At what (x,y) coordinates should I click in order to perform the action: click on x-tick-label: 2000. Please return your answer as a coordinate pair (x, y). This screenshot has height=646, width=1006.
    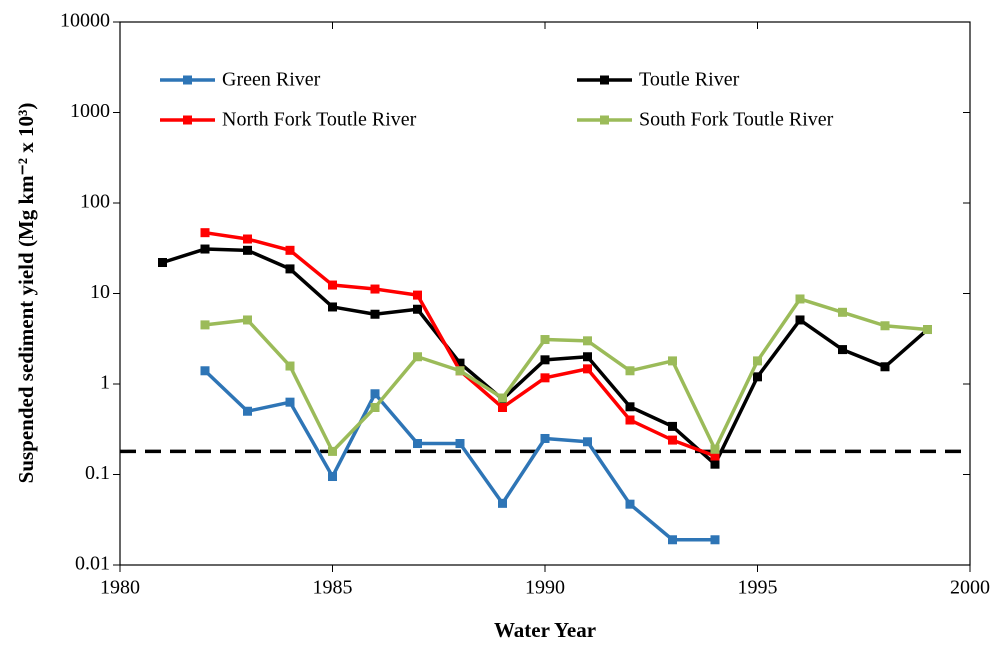
    Looking at the image, I should click on (970, 588).